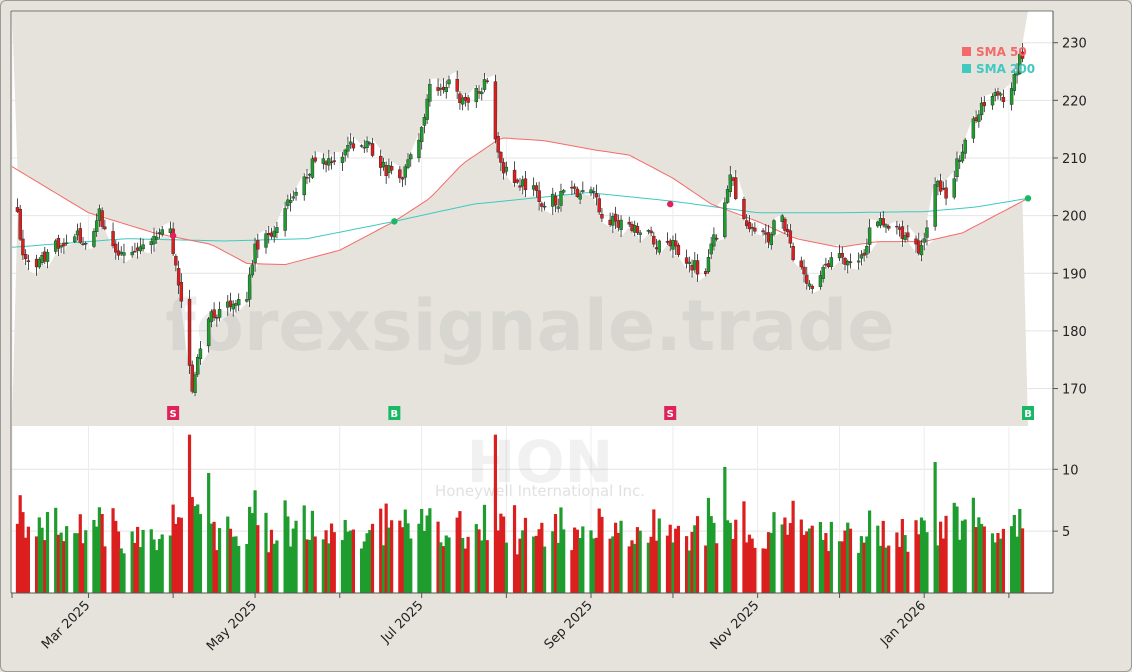 This screenshot has height=672, width=1132. Describe the element at coordinates (670, 413) in the screenshot. I see `signal-badge` at that location.